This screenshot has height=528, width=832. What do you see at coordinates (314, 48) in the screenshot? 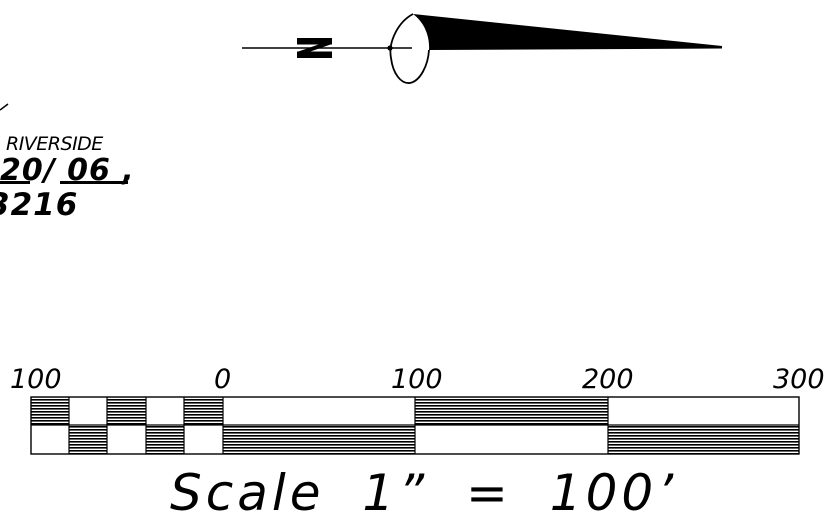
I see `north-n-glyph` at bounding box center [314, 48].